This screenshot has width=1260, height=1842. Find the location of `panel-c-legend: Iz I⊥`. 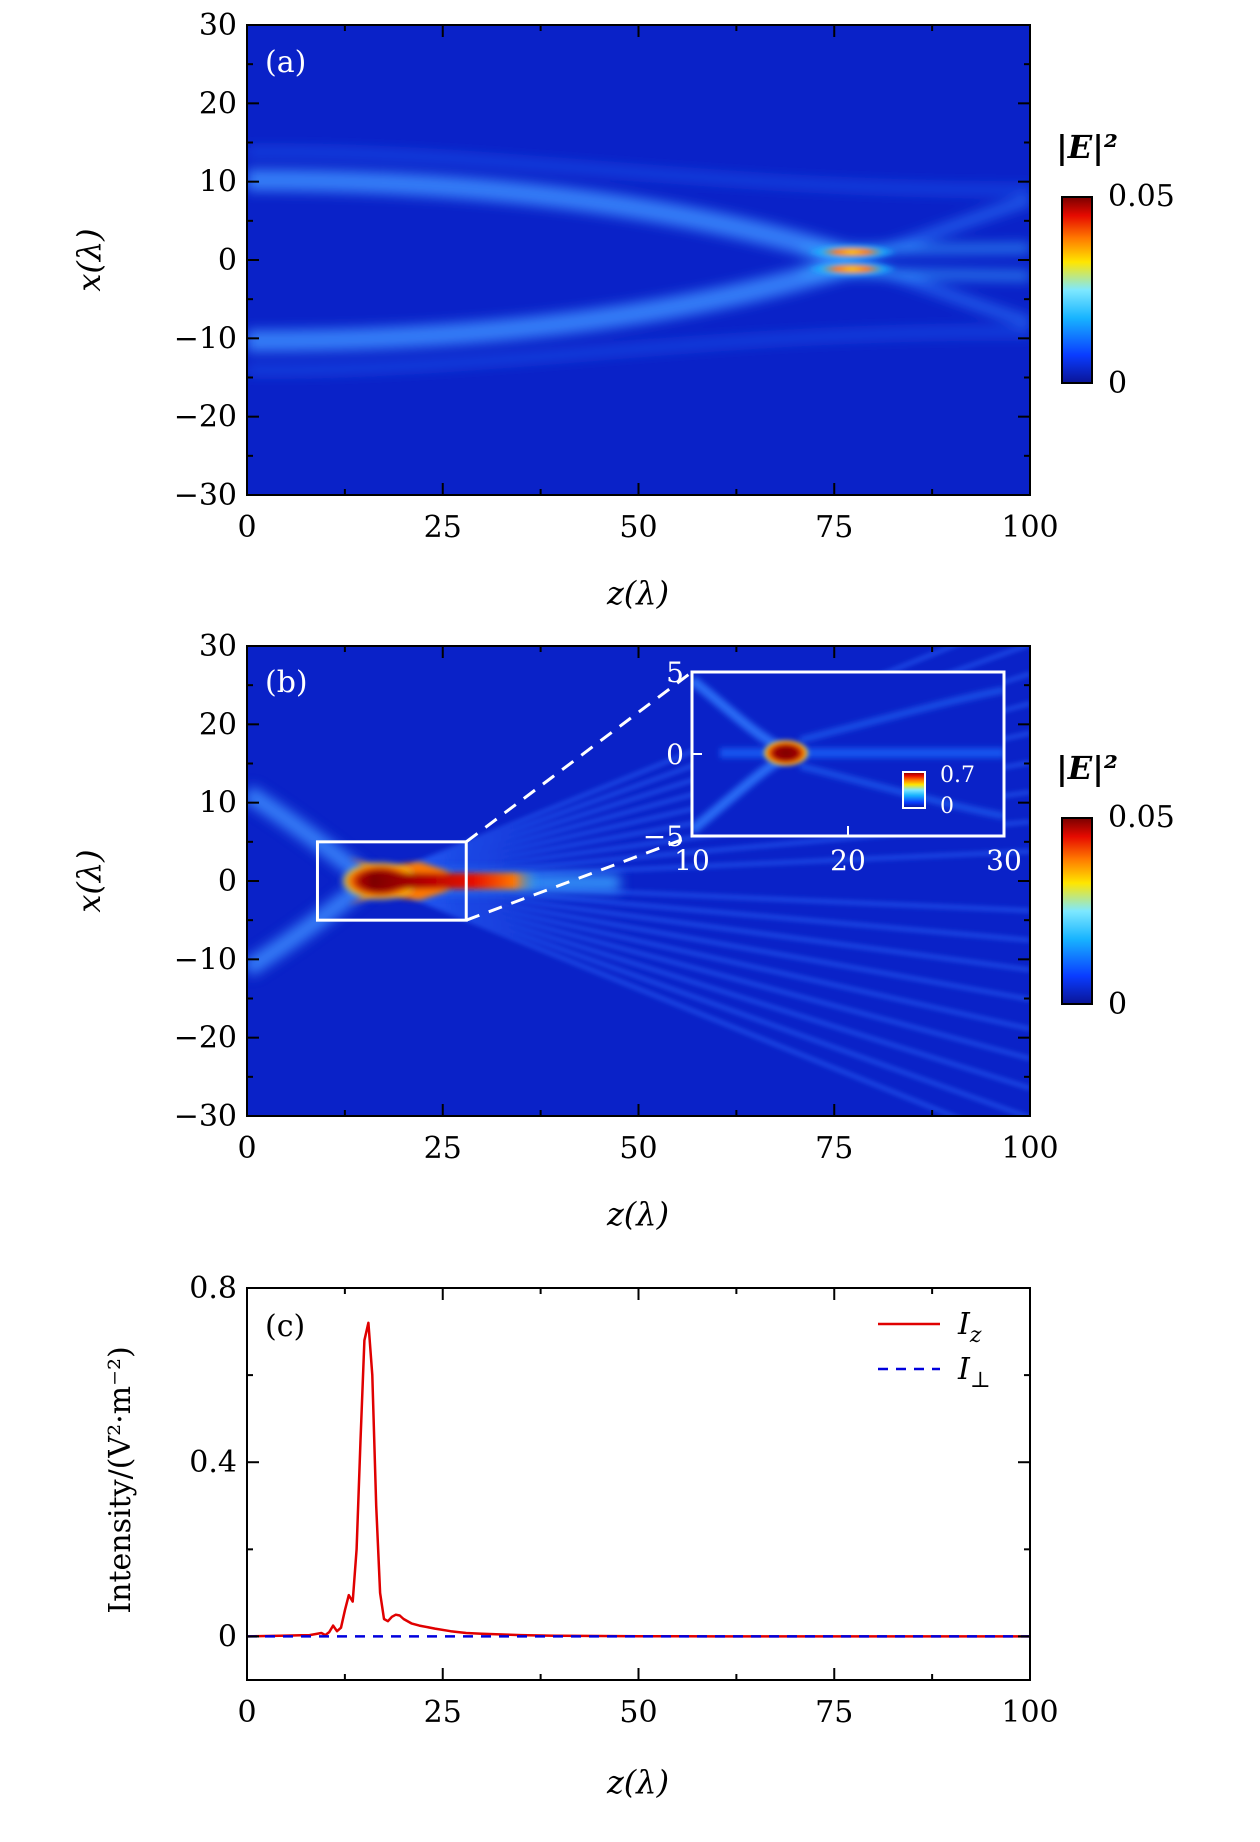

panel-c-legend: Iz I⊥ is located at coordinates (934, 1350).